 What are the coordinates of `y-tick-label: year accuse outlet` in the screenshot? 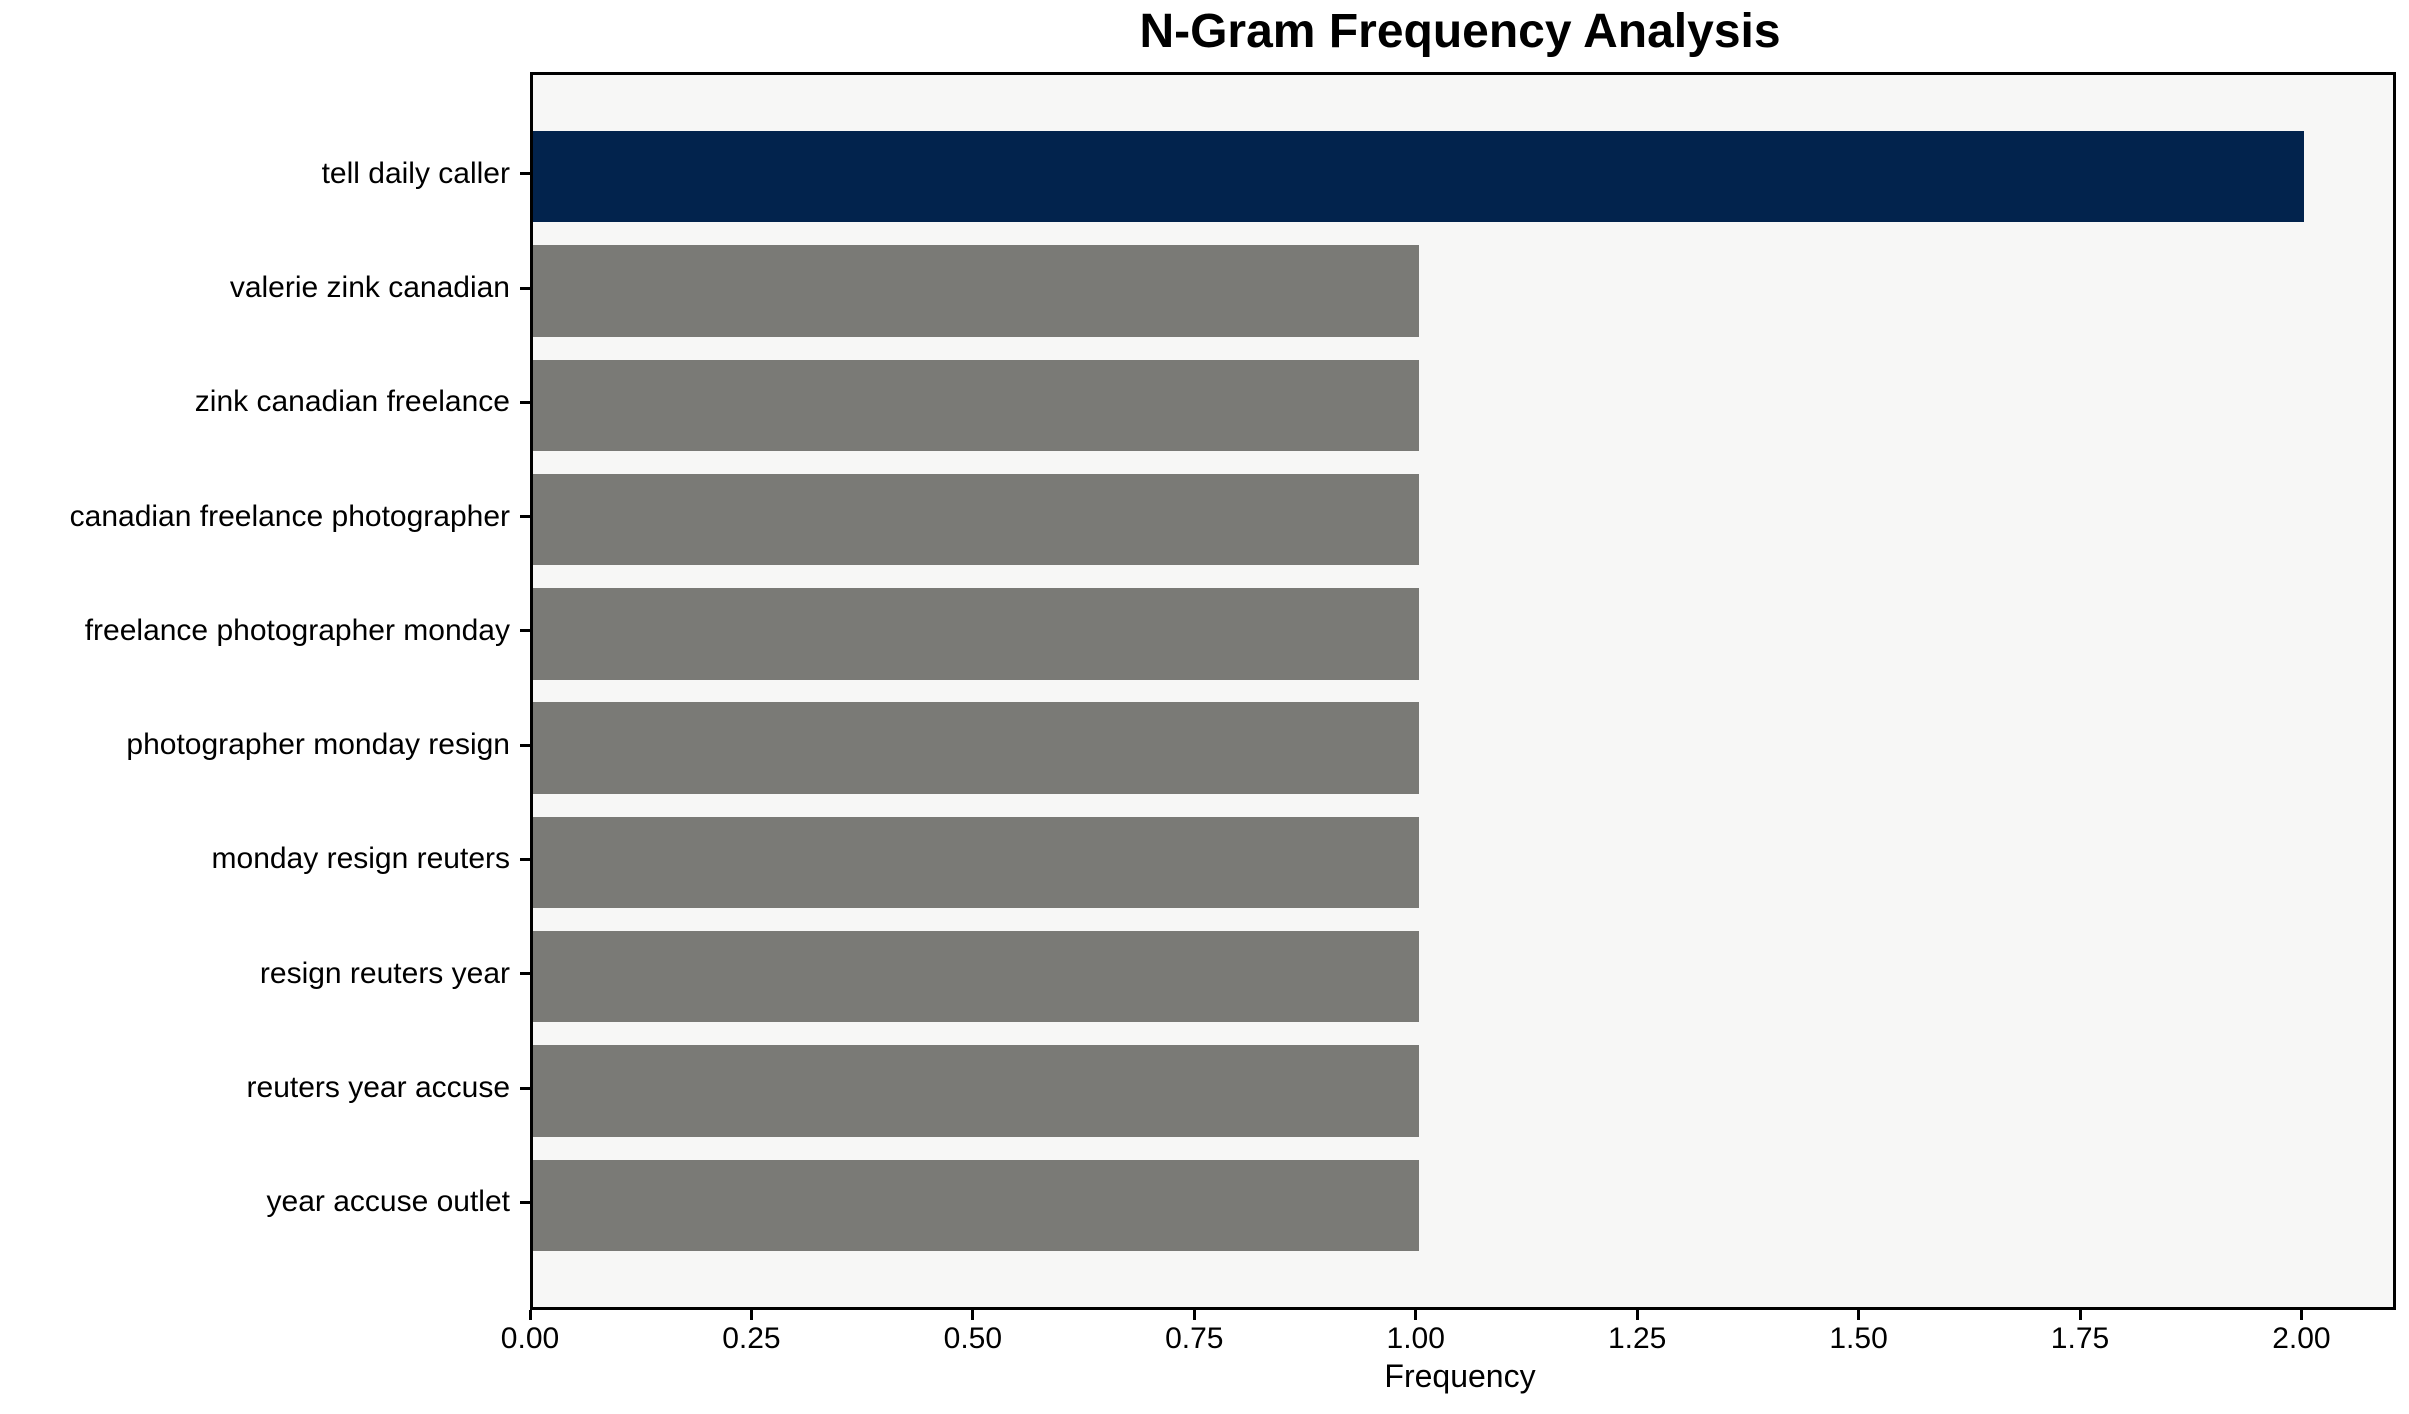 It's located at (388, 1202).